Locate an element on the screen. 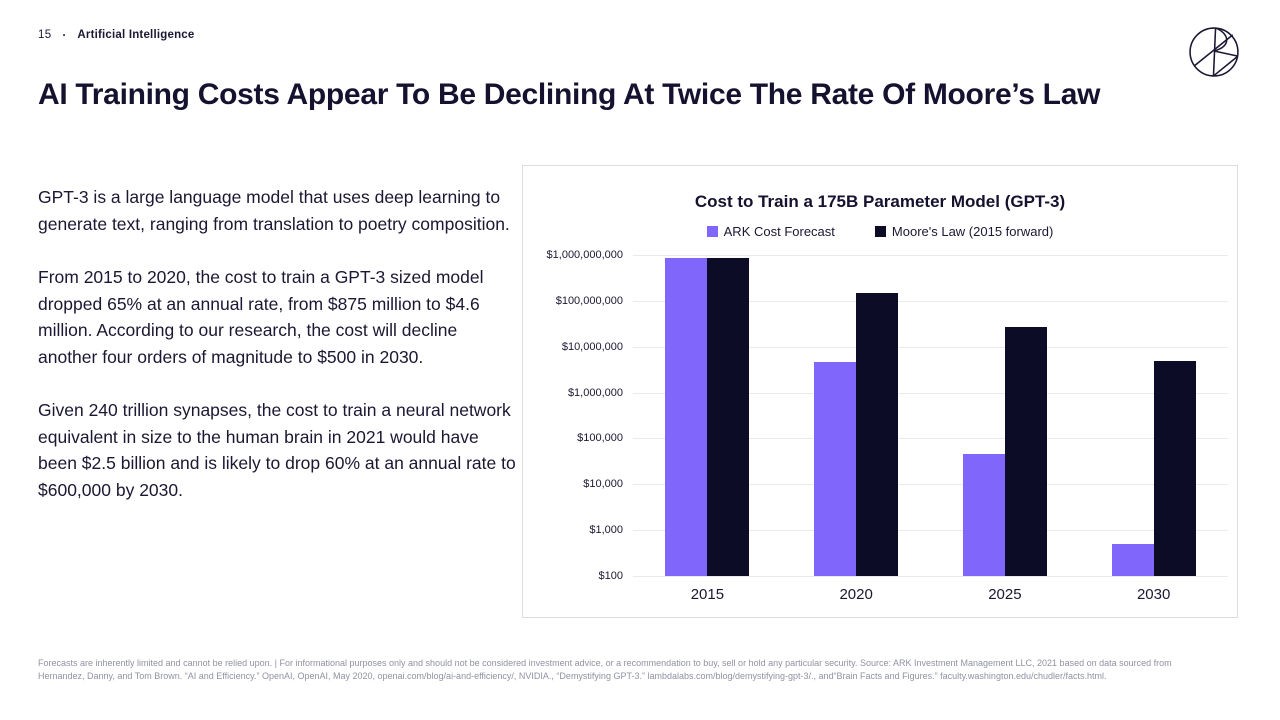 Image resolution: width=1280 pixels, height=720 pixels. bar-group-2020 is located at coordinates (856, 415).